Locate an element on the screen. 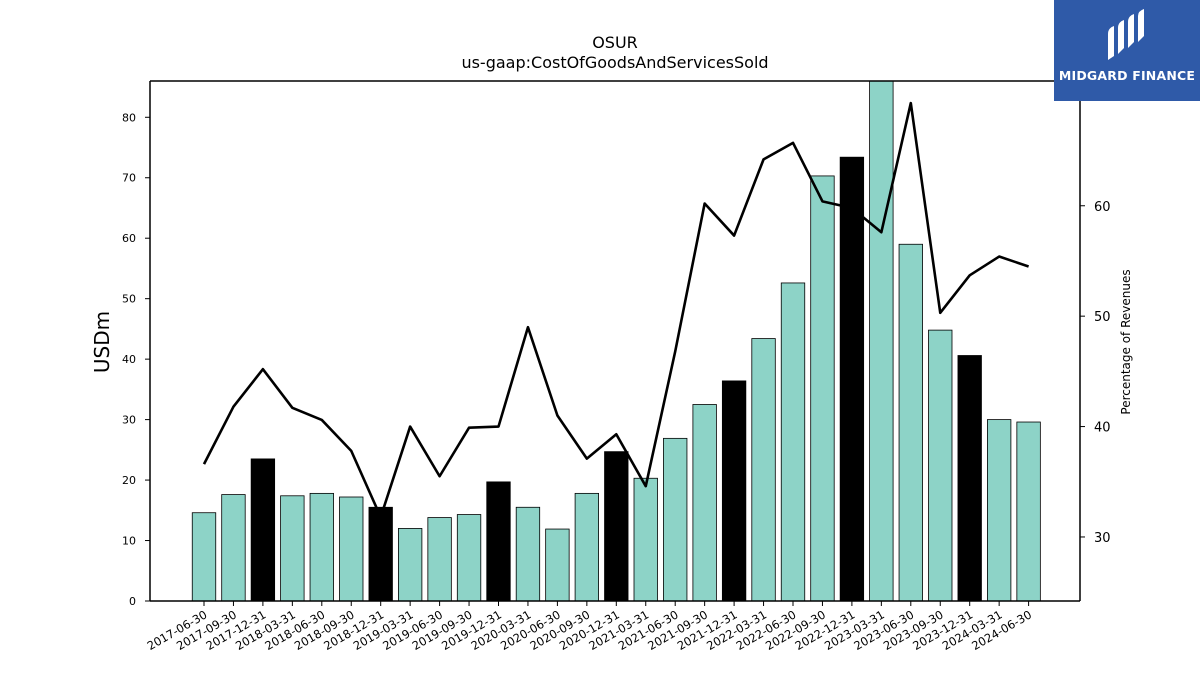 This screenshot has height=675, width=1200. chart-title: OSUR is located at coordinates (615, 42).